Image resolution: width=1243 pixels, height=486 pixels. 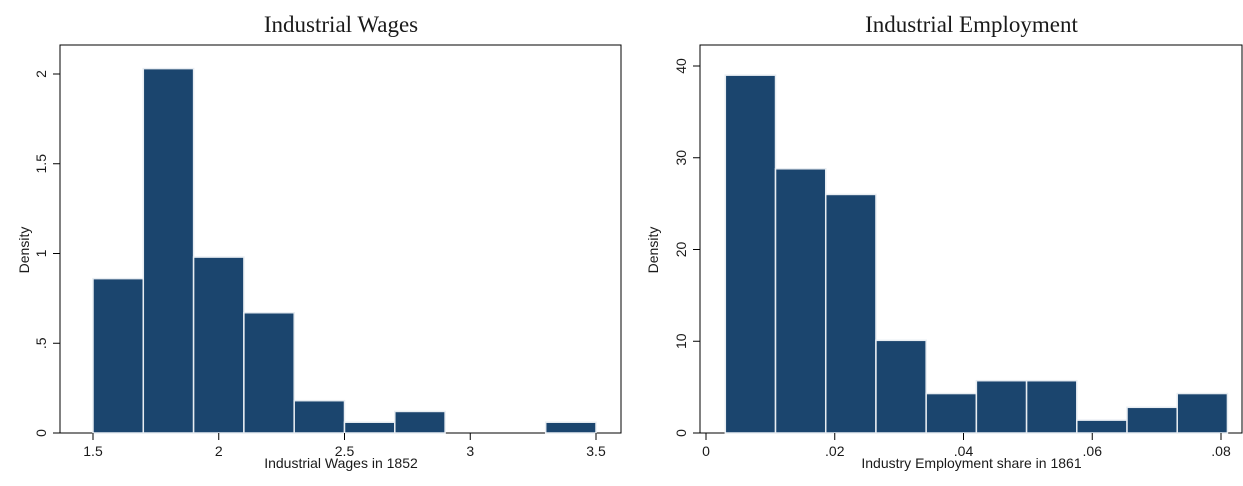 What do you see at coordinates (706, 451) in the screenshot?
I see `x-tick-label: 0` at bounding box center [706, 451].